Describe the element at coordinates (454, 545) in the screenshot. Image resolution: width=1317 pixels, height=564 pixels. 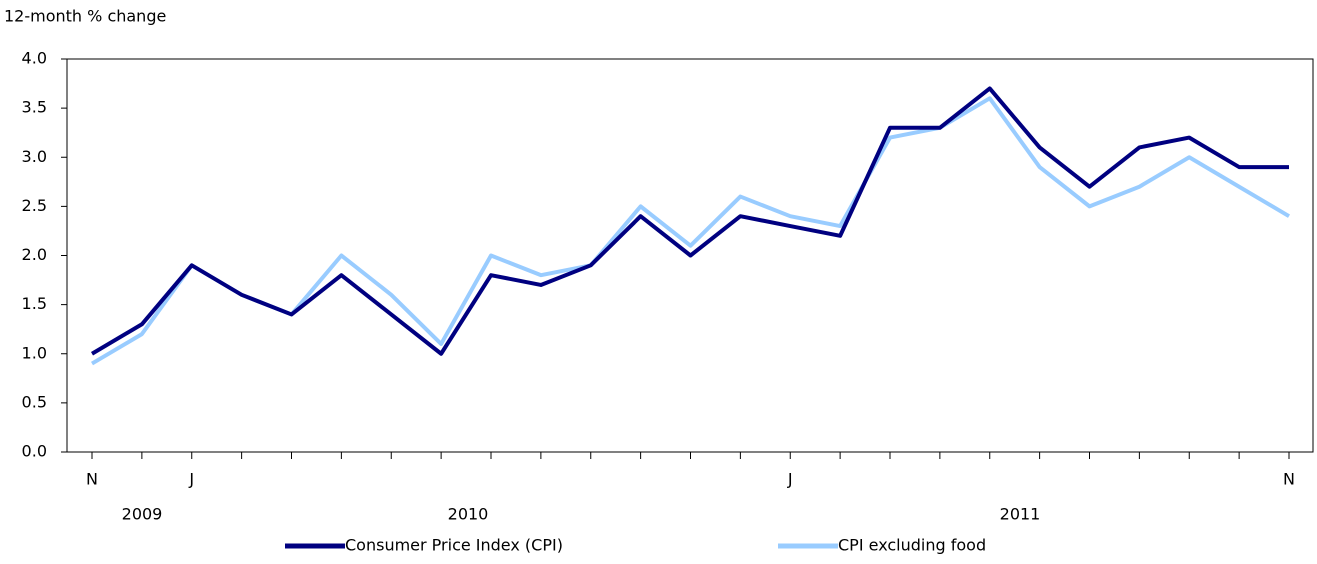
I see `legend-label: Consumer Price Index (CPI)` at that location.